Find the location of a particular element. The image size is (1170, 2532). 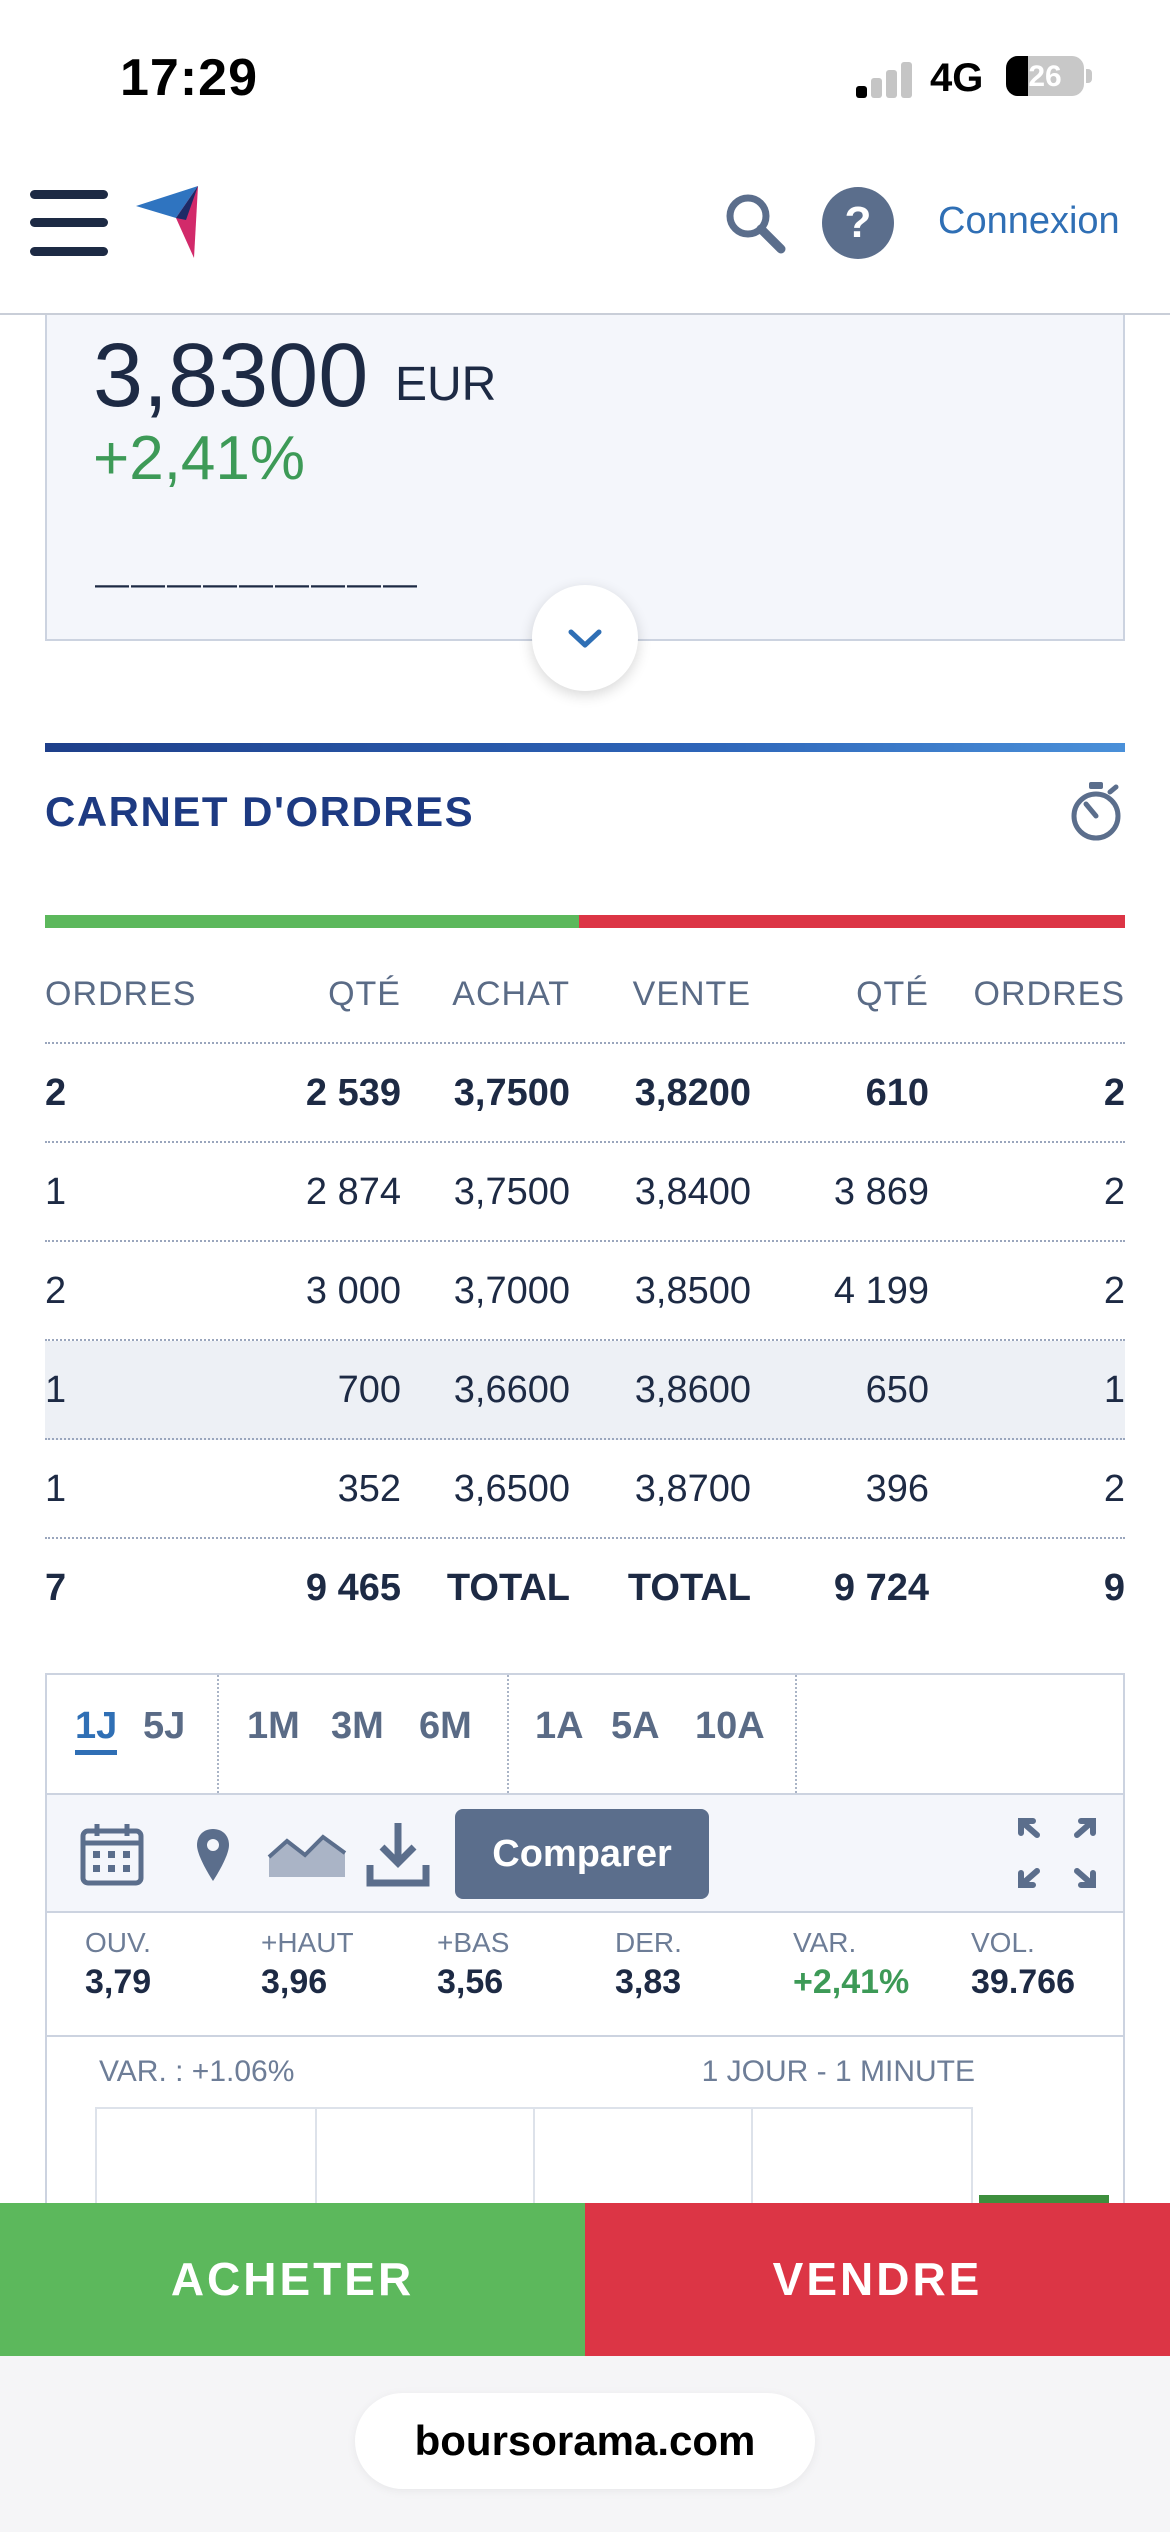

fullscreen-icon is located at coordinates (1057, 1853).